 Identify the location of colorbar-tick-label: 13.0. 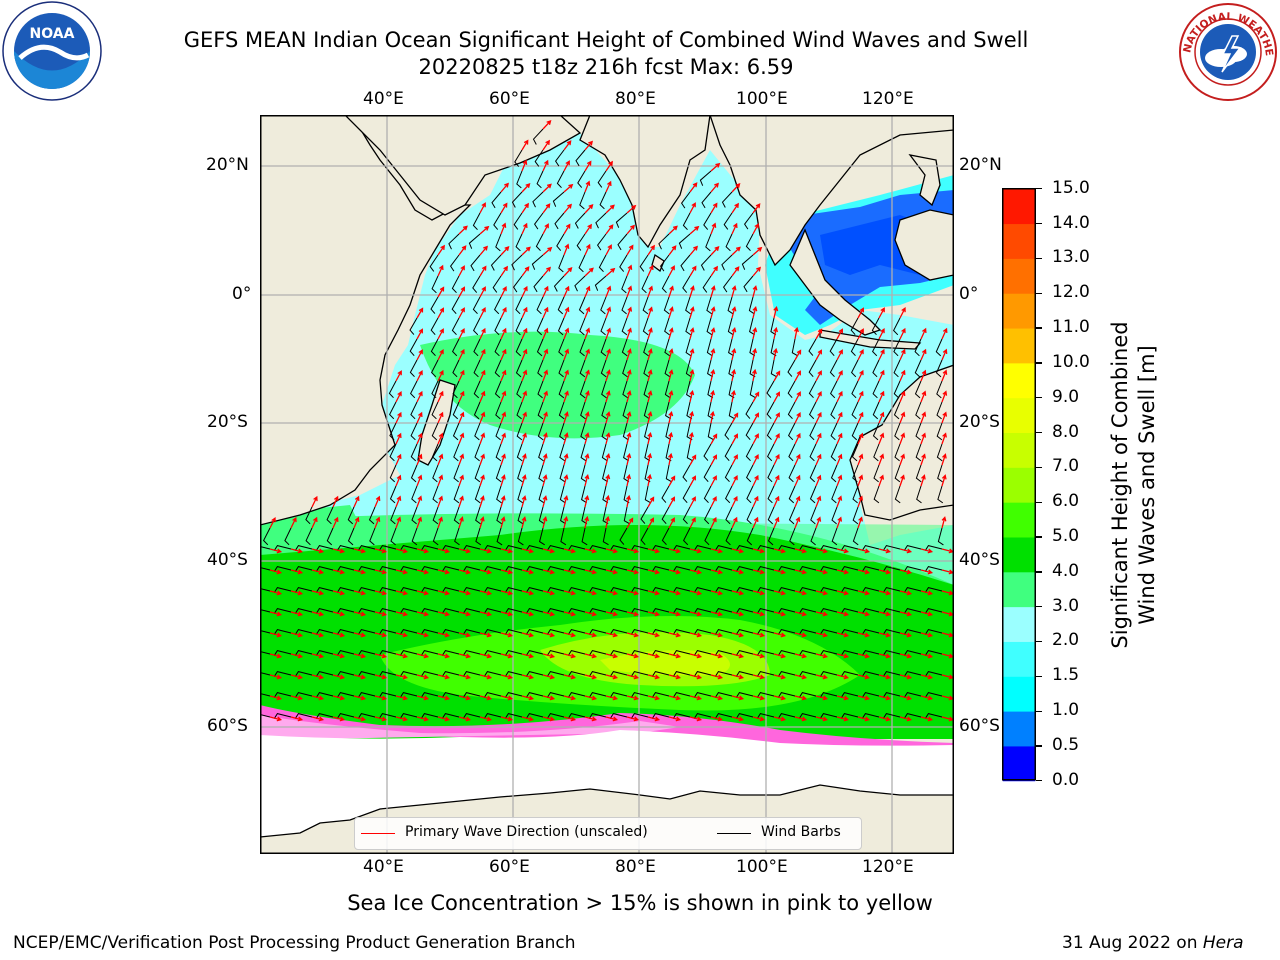
(1071, 257).